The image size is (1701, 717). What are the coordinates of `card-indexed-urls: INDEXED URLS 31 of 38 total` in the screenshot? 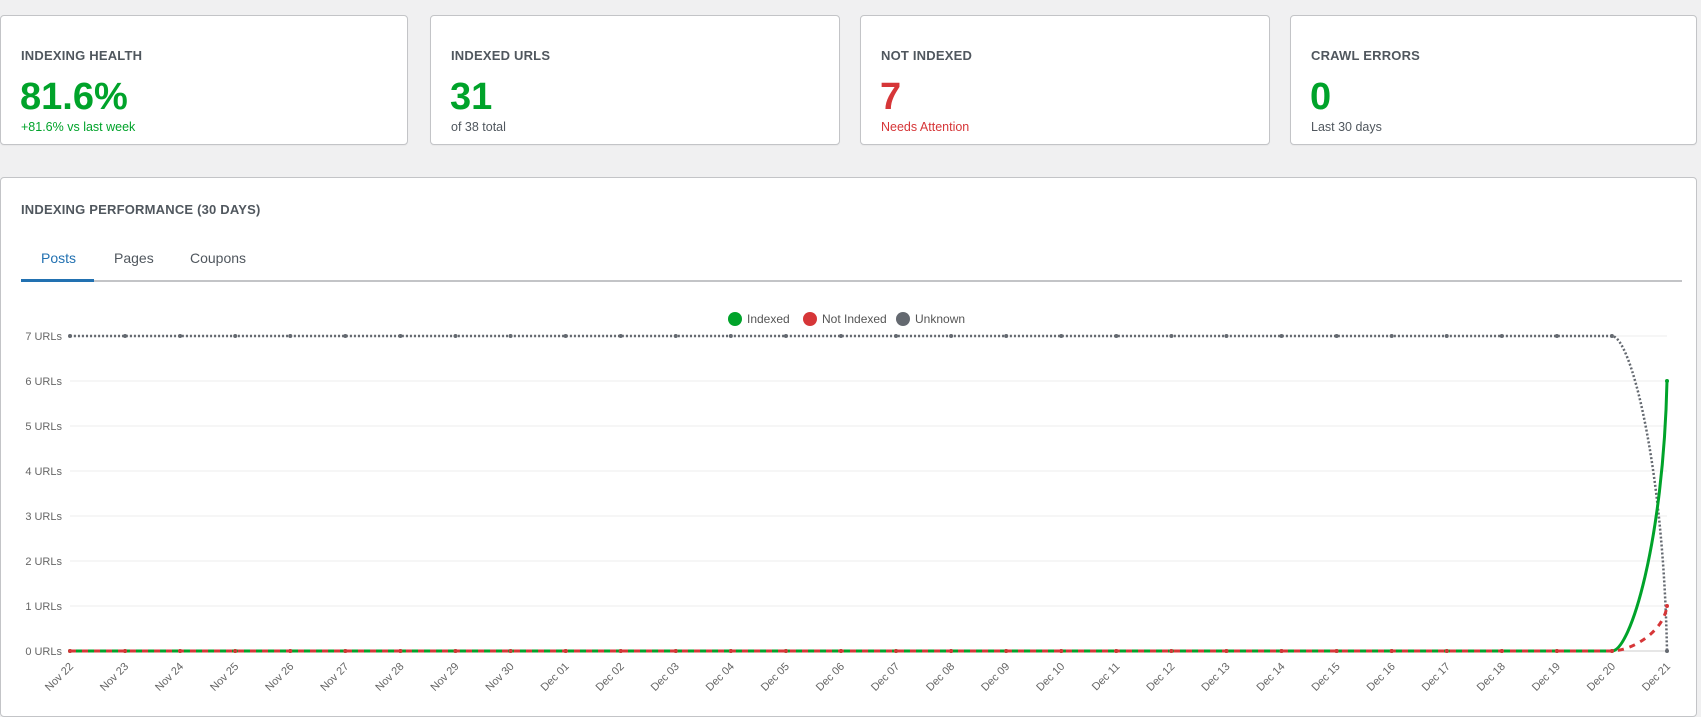 It's located at (635, 80).